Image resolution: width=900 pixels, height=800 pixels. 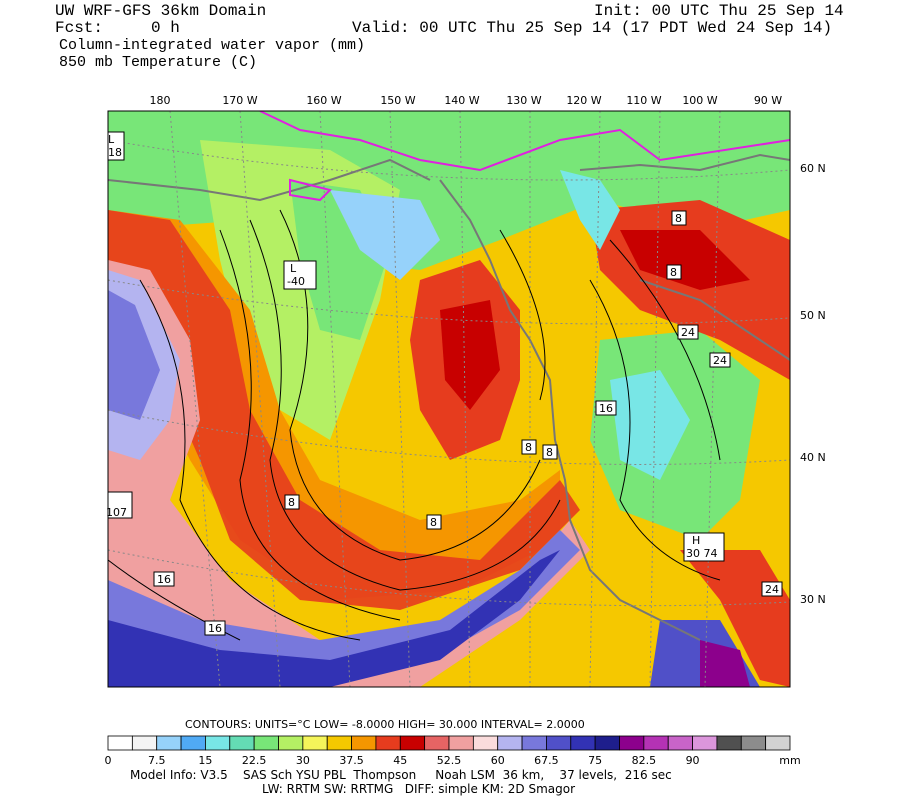 I want to click on scale-label: 60, so click(x=498, y=760).